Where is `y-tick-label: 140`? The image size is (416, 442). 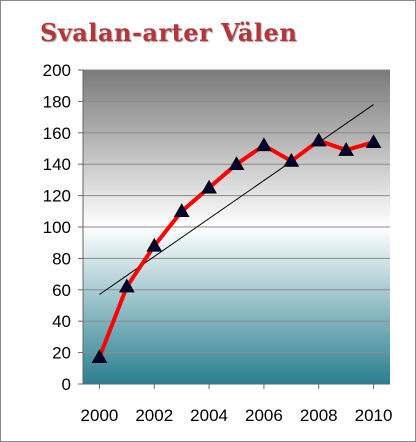 y-tick-label: 140 is located at coordinates (57, 164).